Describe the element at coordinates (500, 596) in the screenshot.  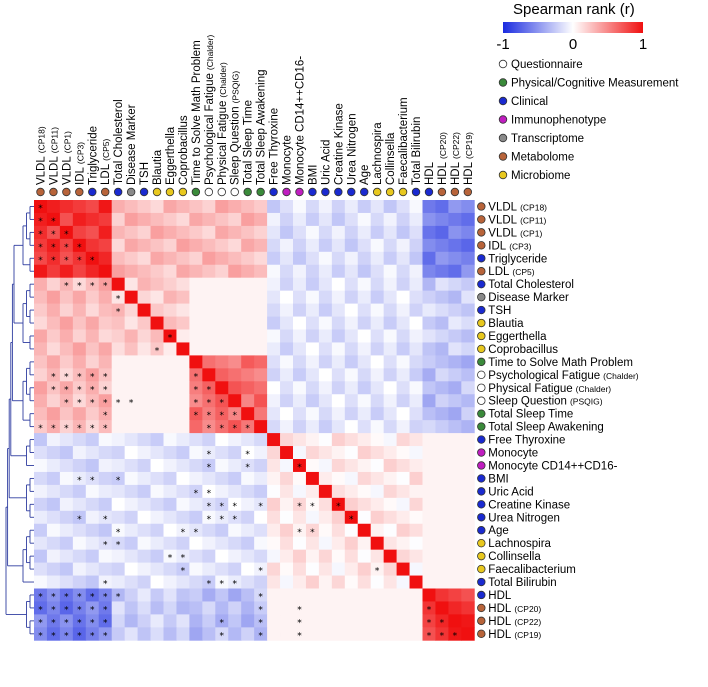
I see `row-label: HDL` at that location.